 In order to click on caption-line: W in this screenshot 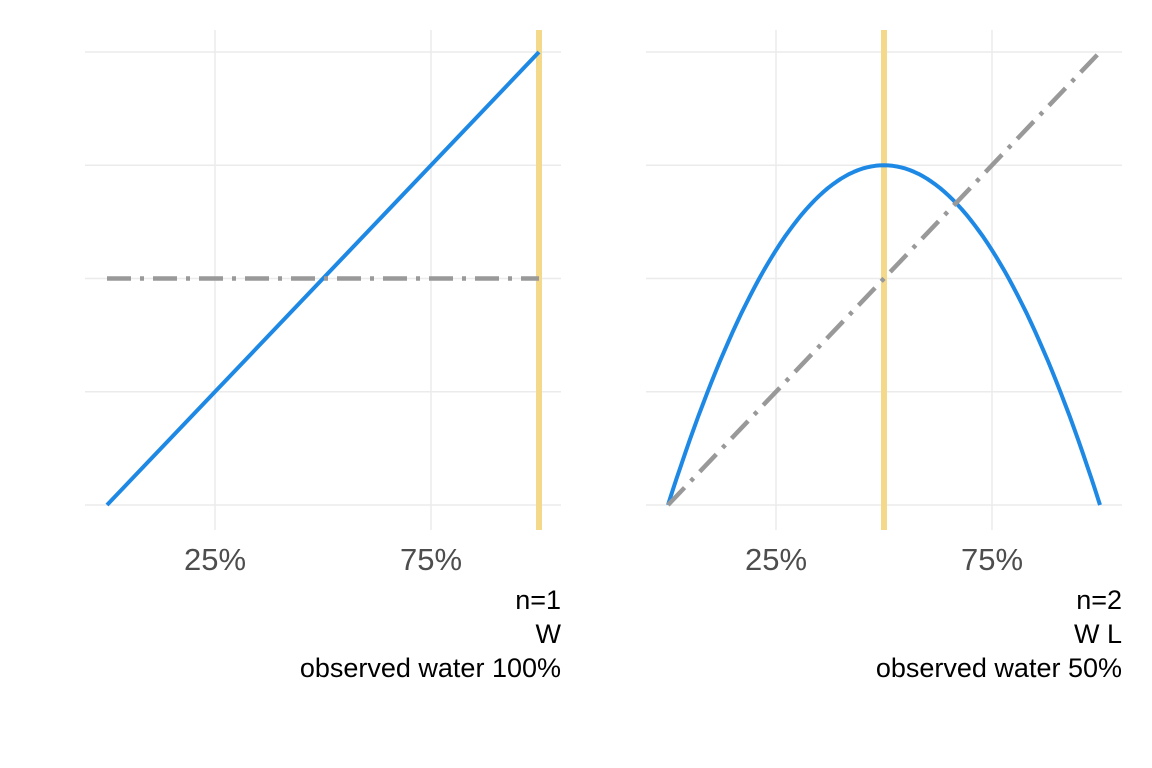, I will do `click(549, 634)`.